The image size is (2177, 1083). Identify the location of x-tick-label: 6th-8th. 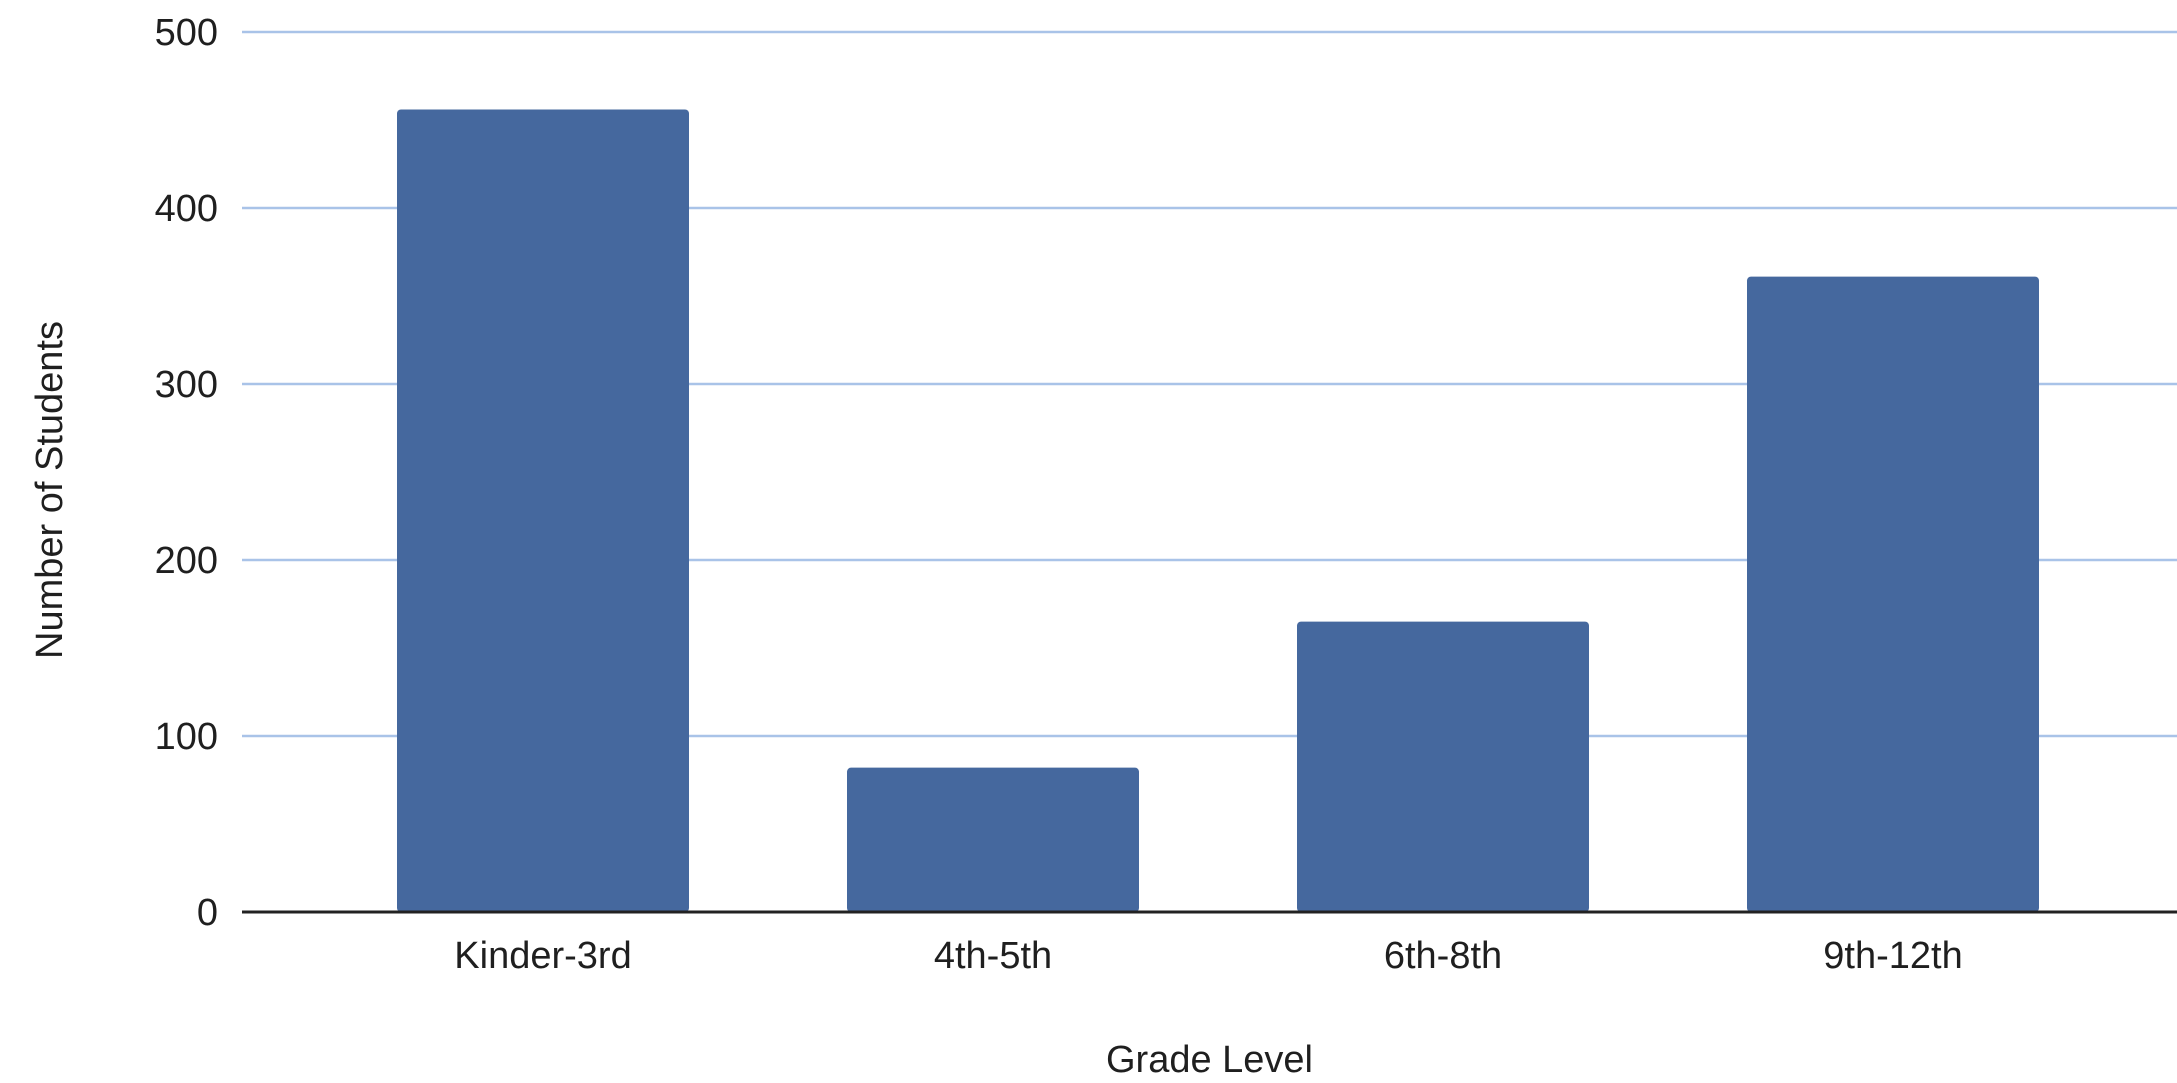
(1443, 956).